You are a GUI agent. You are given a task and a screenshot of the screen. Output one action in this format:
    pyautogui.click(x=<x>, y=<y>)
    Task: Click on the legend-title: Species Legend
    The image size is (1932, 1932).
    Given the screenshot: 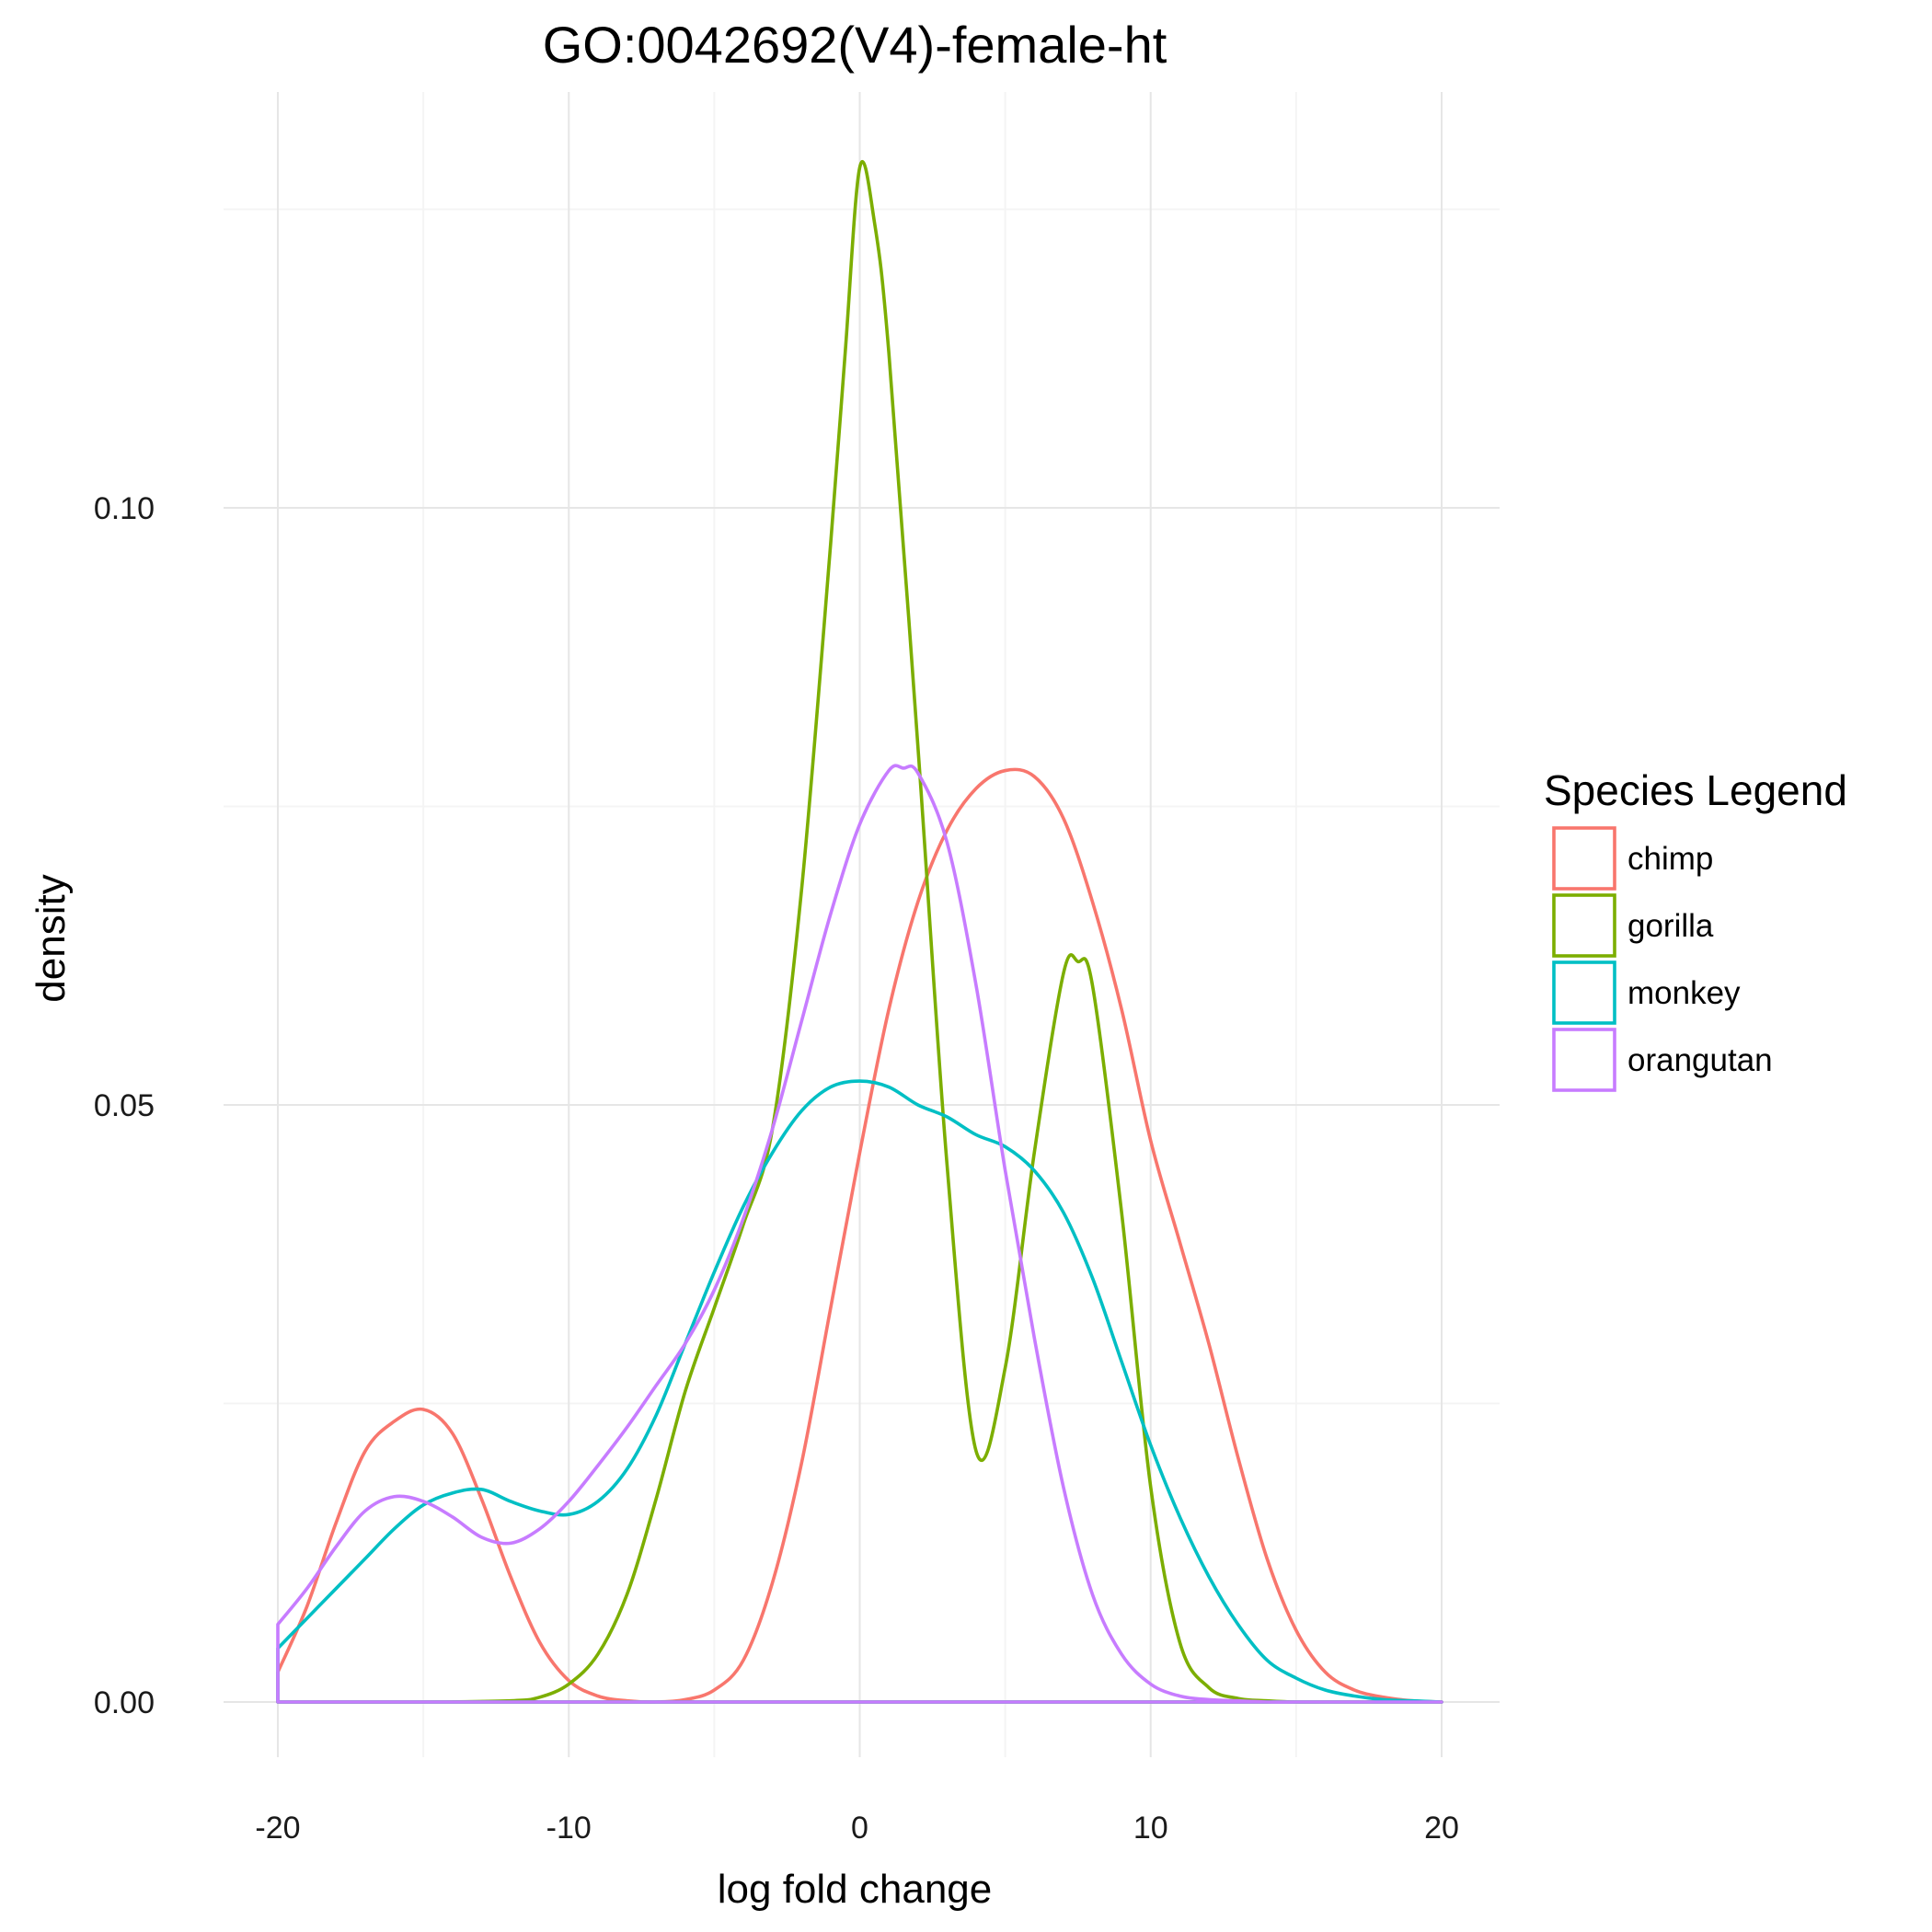 What is the action you would take?
    pyautogui.click(x=1695, y=790)
    